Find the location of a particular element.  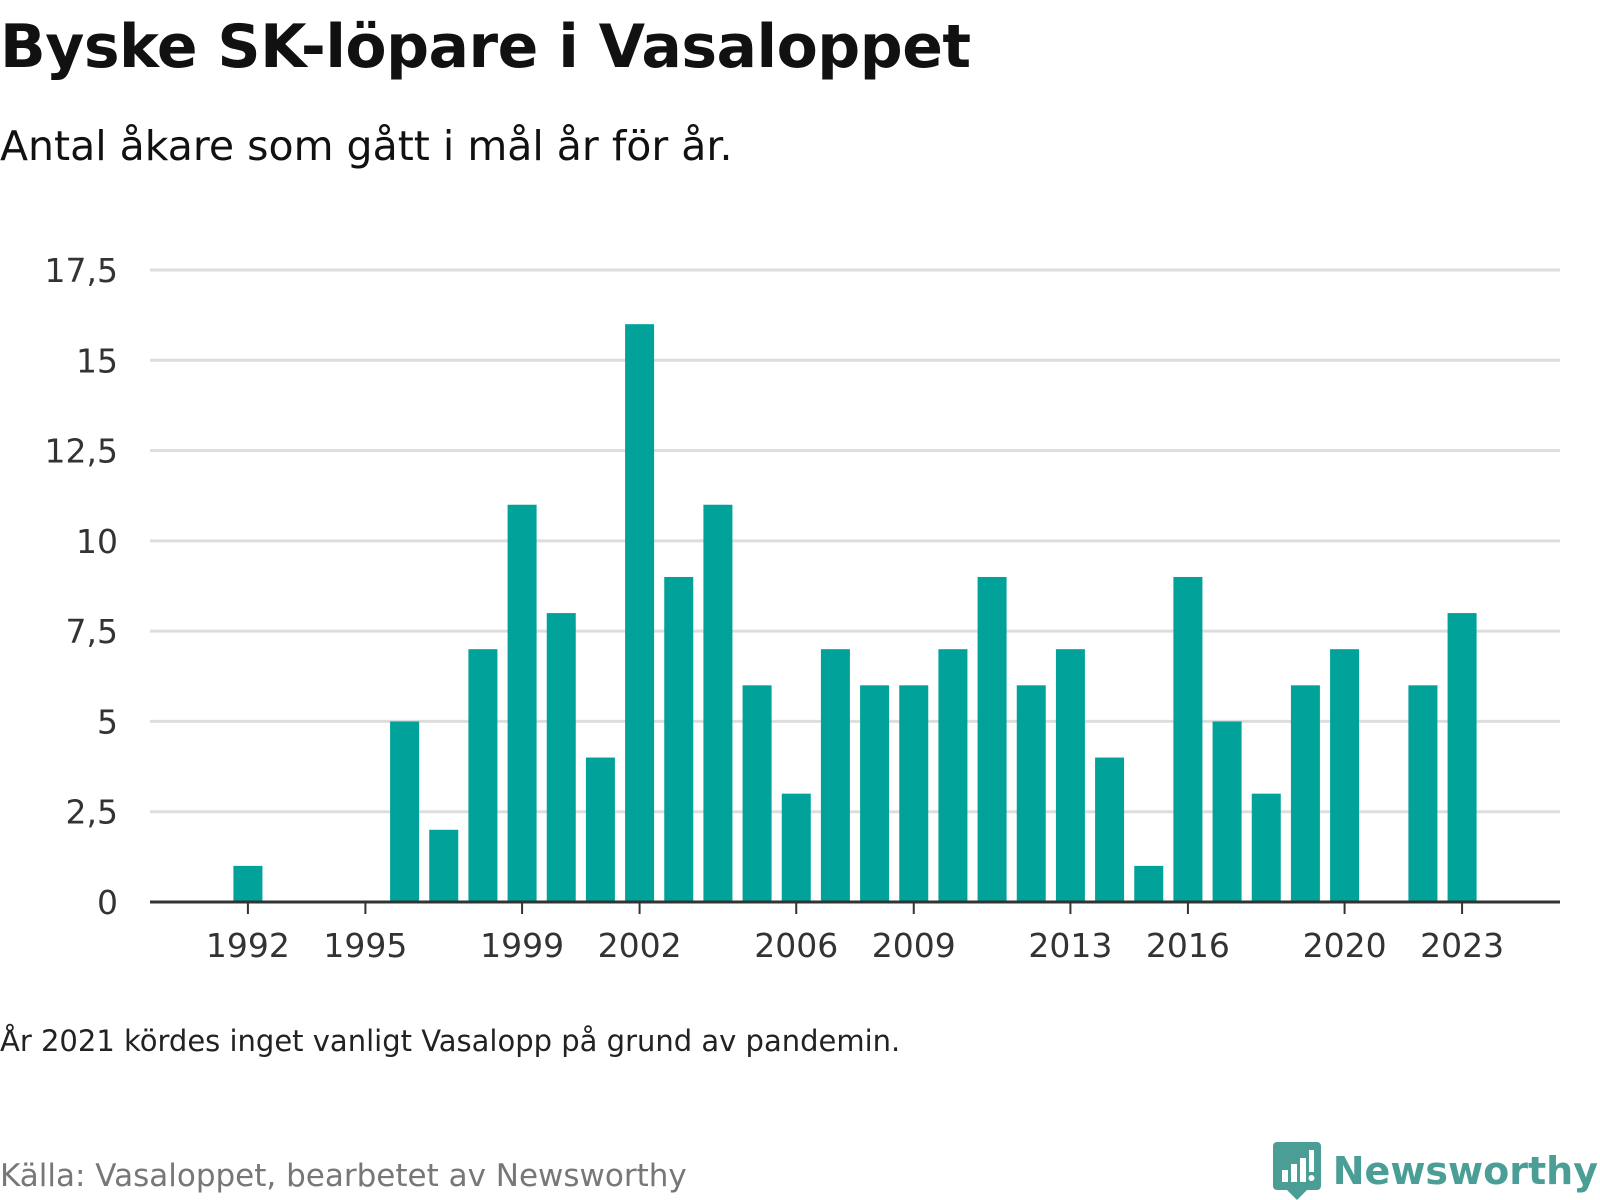

y-tick-label: 7,5 is located at coordinates (92, 631).